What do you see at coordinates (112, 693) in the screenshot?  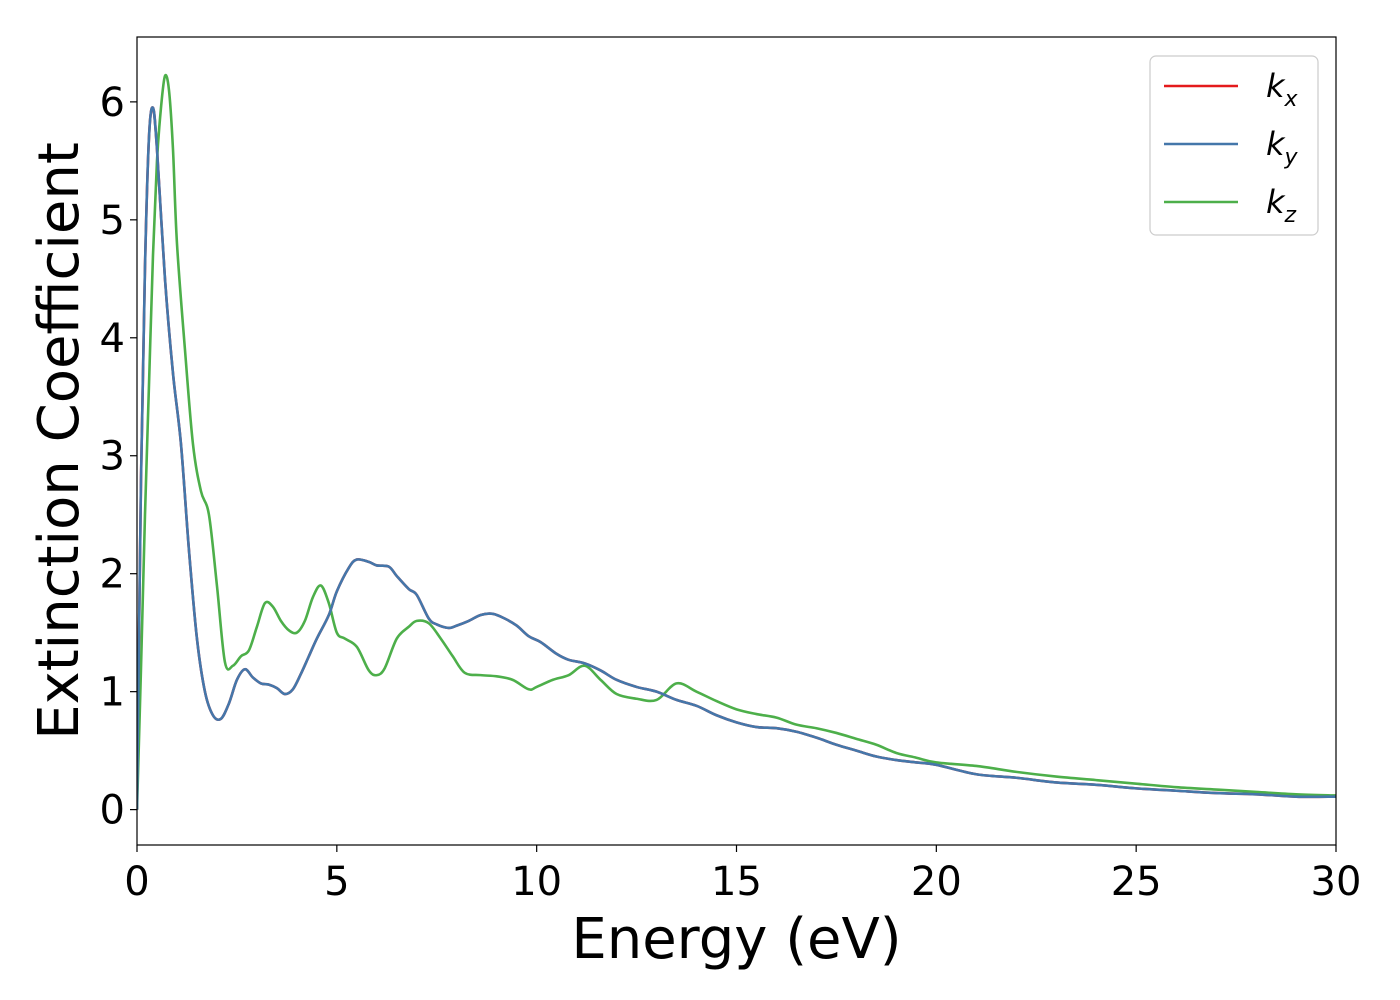 I see `y-tick-label: 1` at bounding box center [112, 693].